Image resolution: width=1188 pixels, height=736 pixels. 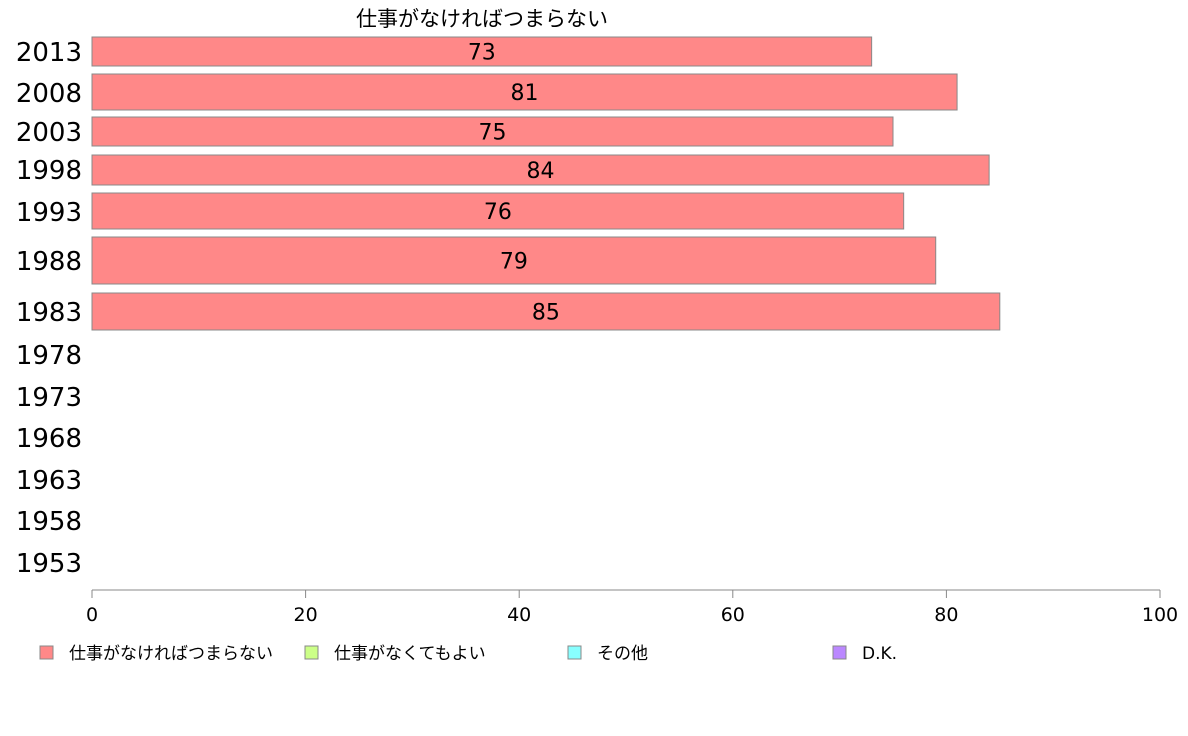 What do you see at coordinates (49, 53) in the screenshot?
I see `y-tick-label: 2013` at bounding box center [49, 53].